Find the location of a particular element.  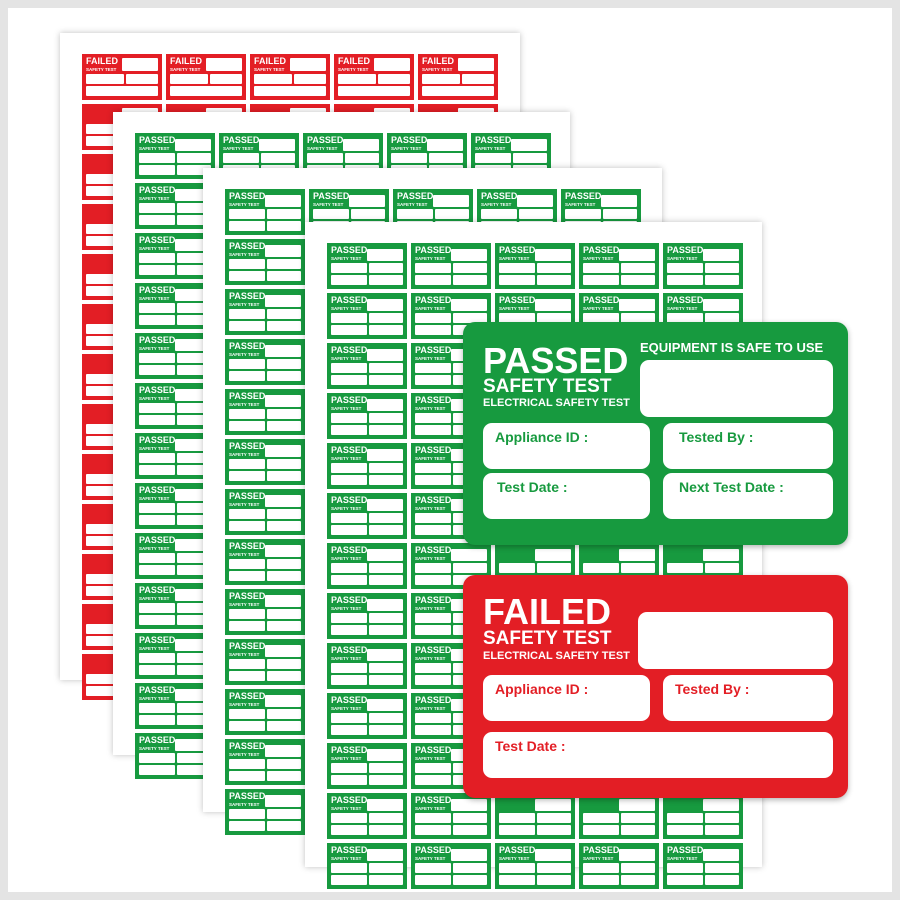

notes-box is located at coordinates (735, 640).